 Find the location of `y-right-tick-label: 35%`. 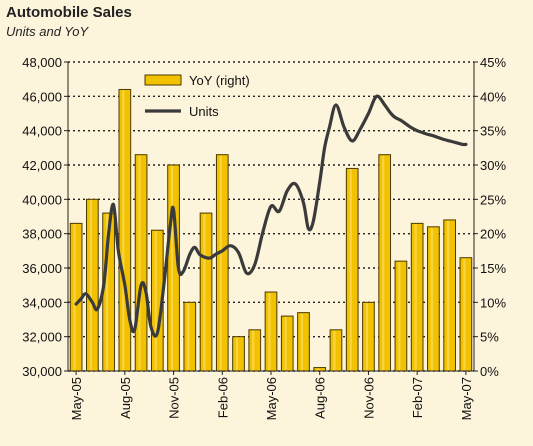

y-right-tick-label: 35% is located at coordinates (493, 131).